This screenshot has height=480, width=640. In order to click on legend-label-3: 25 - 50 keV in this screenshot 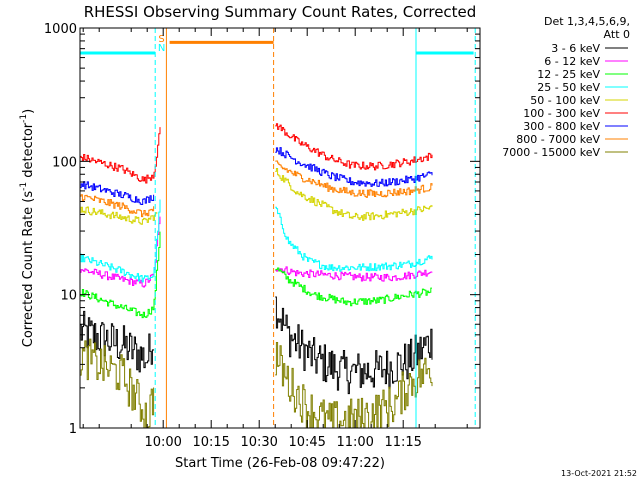, I will do `click(568, 87)`.